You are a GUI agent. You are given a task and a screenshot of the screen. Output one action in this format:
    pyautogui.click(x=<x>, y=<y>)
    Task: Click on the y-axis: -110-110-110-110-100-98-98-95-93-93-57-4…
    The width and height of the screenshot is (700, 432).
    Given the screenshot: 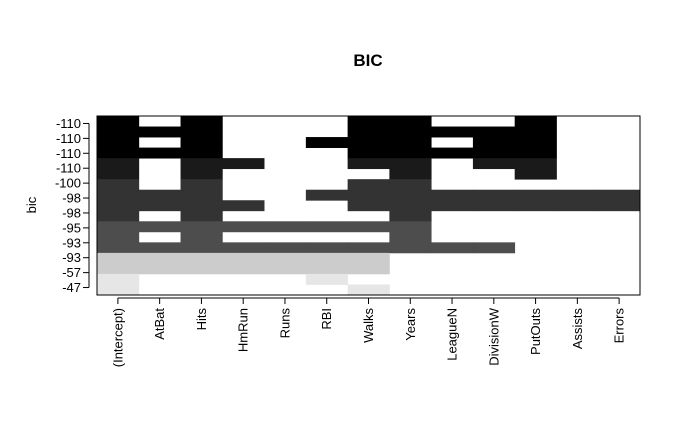 What is the action you would take?
    pyautogui.click(x=72, y=205)
    